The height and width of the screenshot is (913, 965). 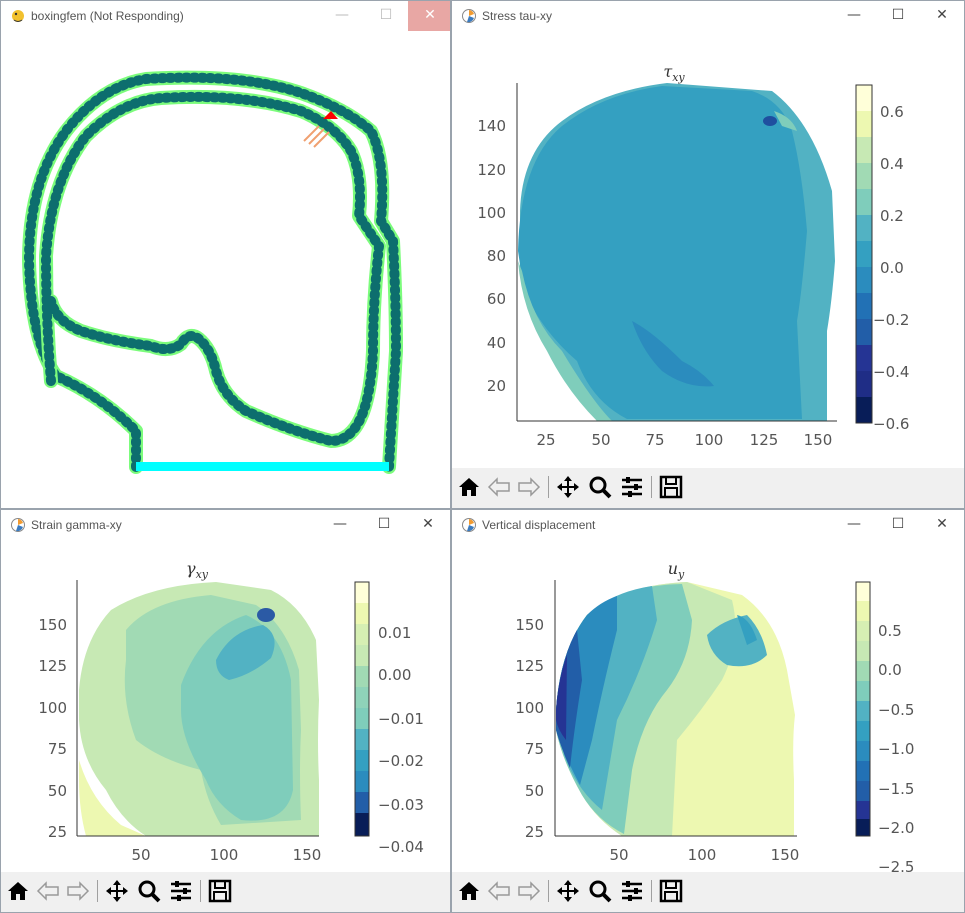 What do you see at coordinates (676, 266) in the screenshot?
I see `x-axis: 25 50 75 100 125 150` at bounding box center [676, 266].